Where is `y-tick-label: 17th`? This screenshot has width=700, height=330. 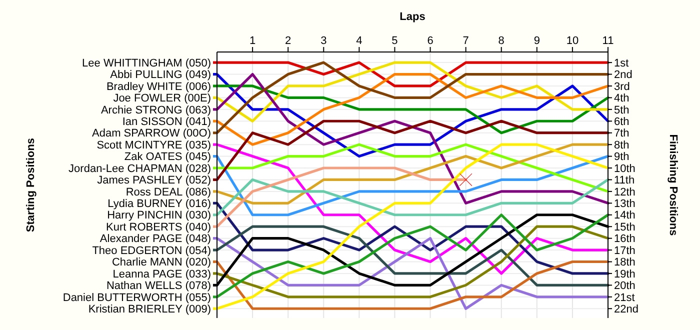 y-tick-label: 17th is located at coordinates (625, 250).